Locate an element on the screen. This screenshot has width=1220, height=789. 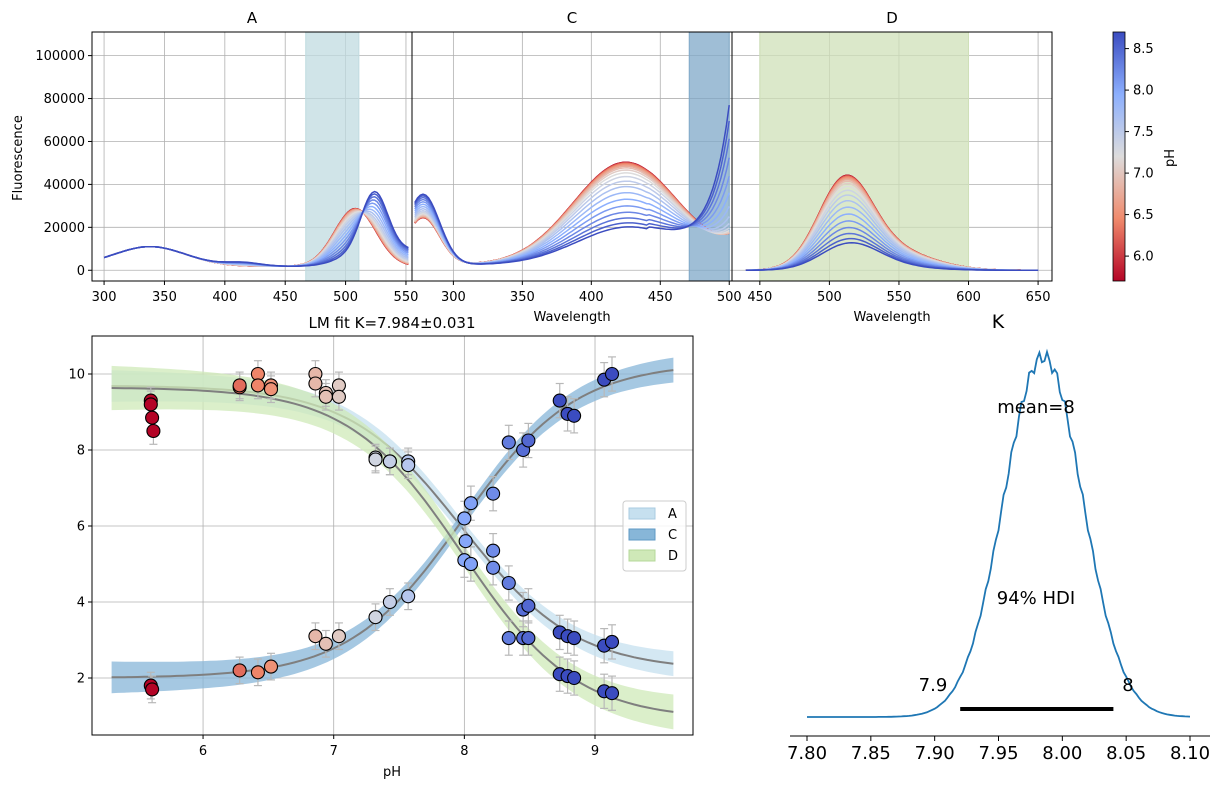
y-tick-label: 20000 is located at coordinates (64, 228).